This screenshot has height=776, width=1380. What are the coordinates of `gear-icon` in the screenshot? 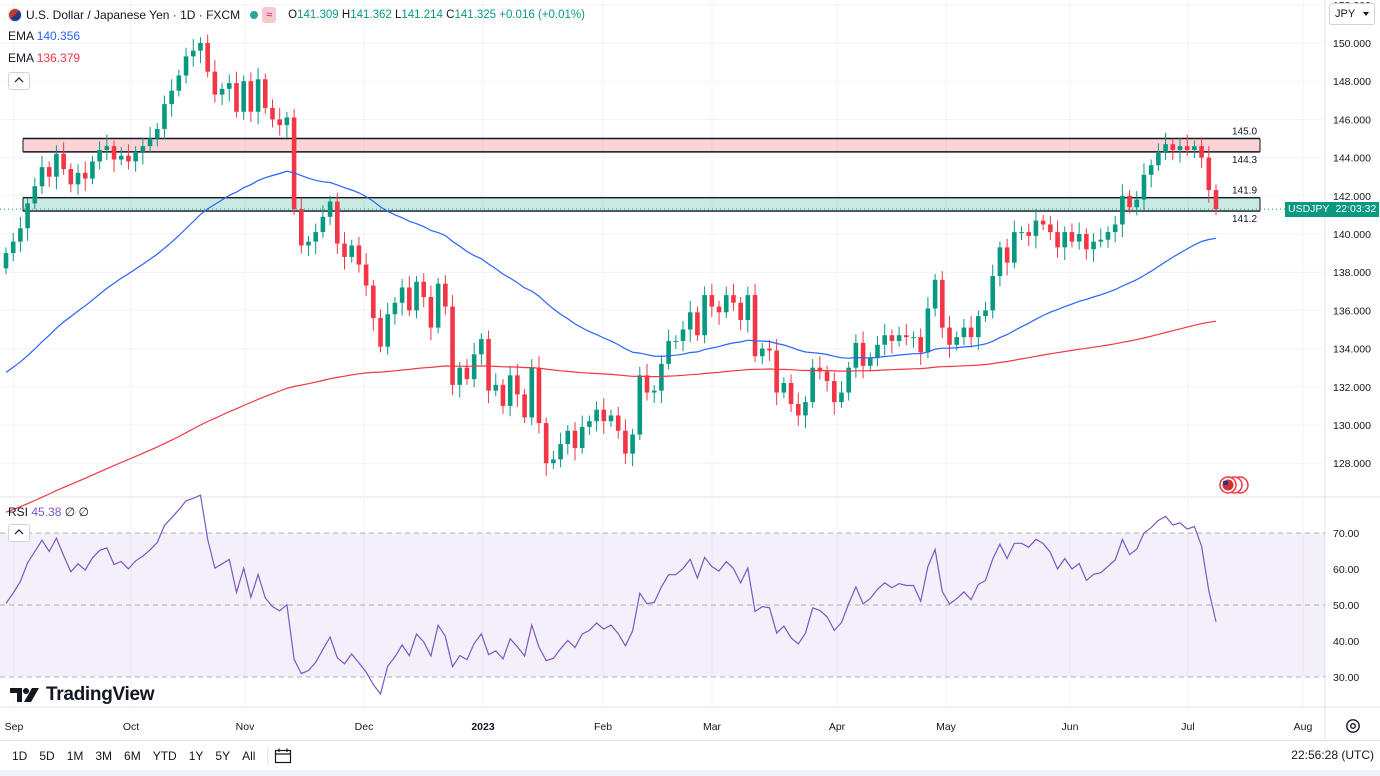 It's located at (1353, 726).